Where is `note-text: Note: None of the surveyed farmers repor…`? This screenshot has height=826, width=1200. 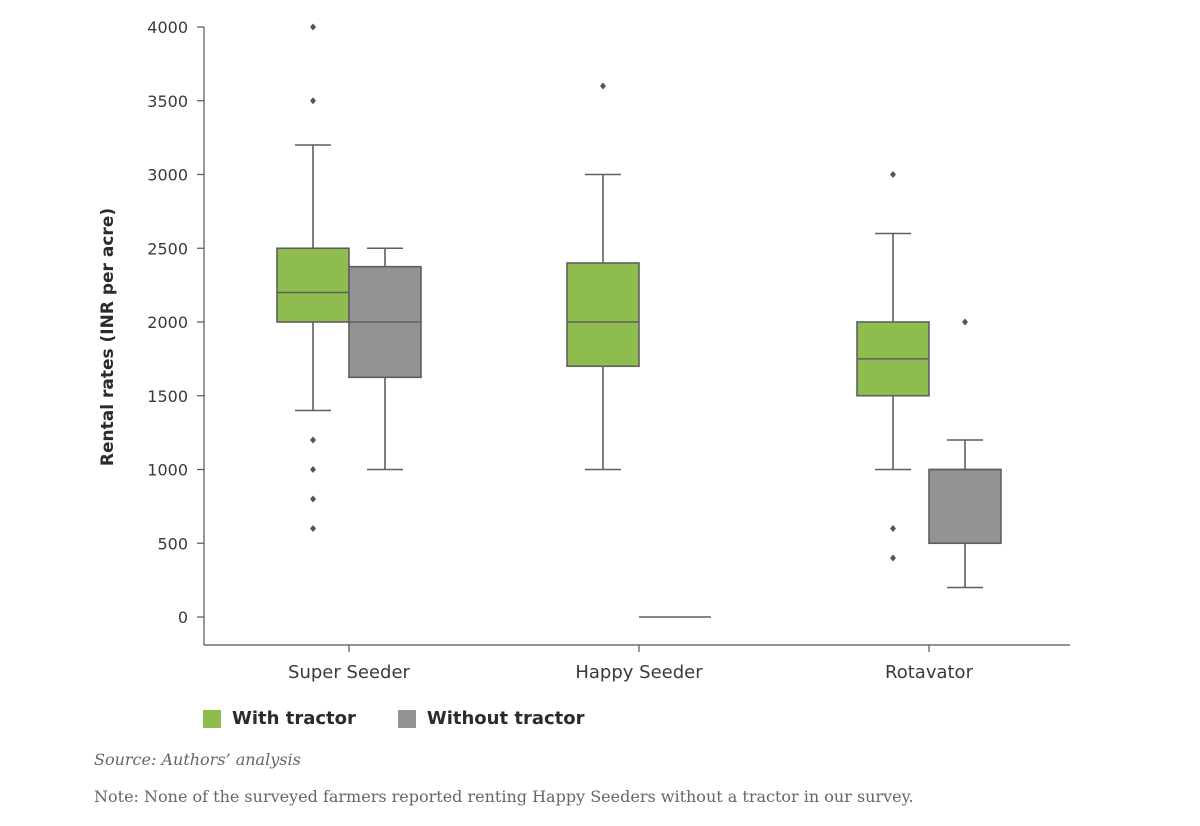 note-text: Note: None of the surveyed farmers repor… is located at coordinates (504, 796).